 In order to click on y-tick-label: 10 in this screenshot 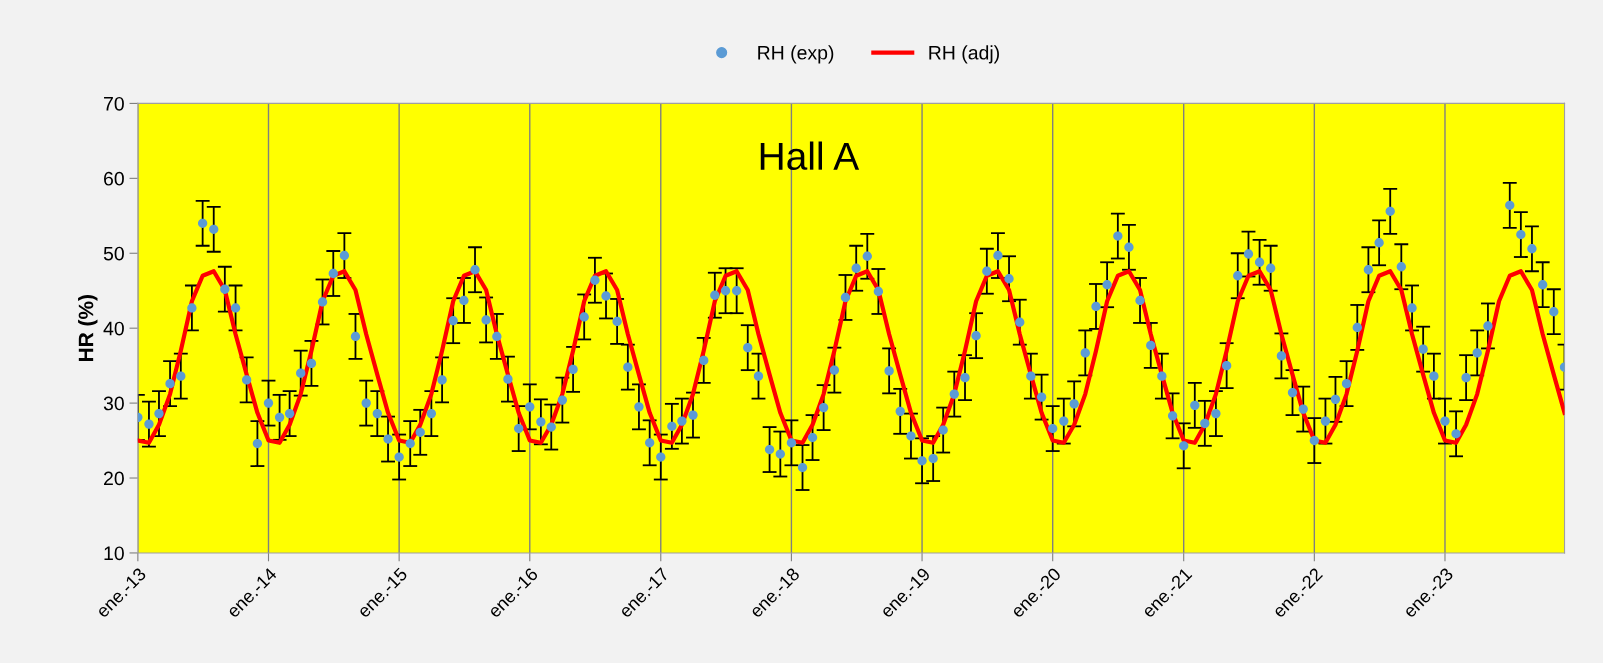, I will do `click(114, 553)`.